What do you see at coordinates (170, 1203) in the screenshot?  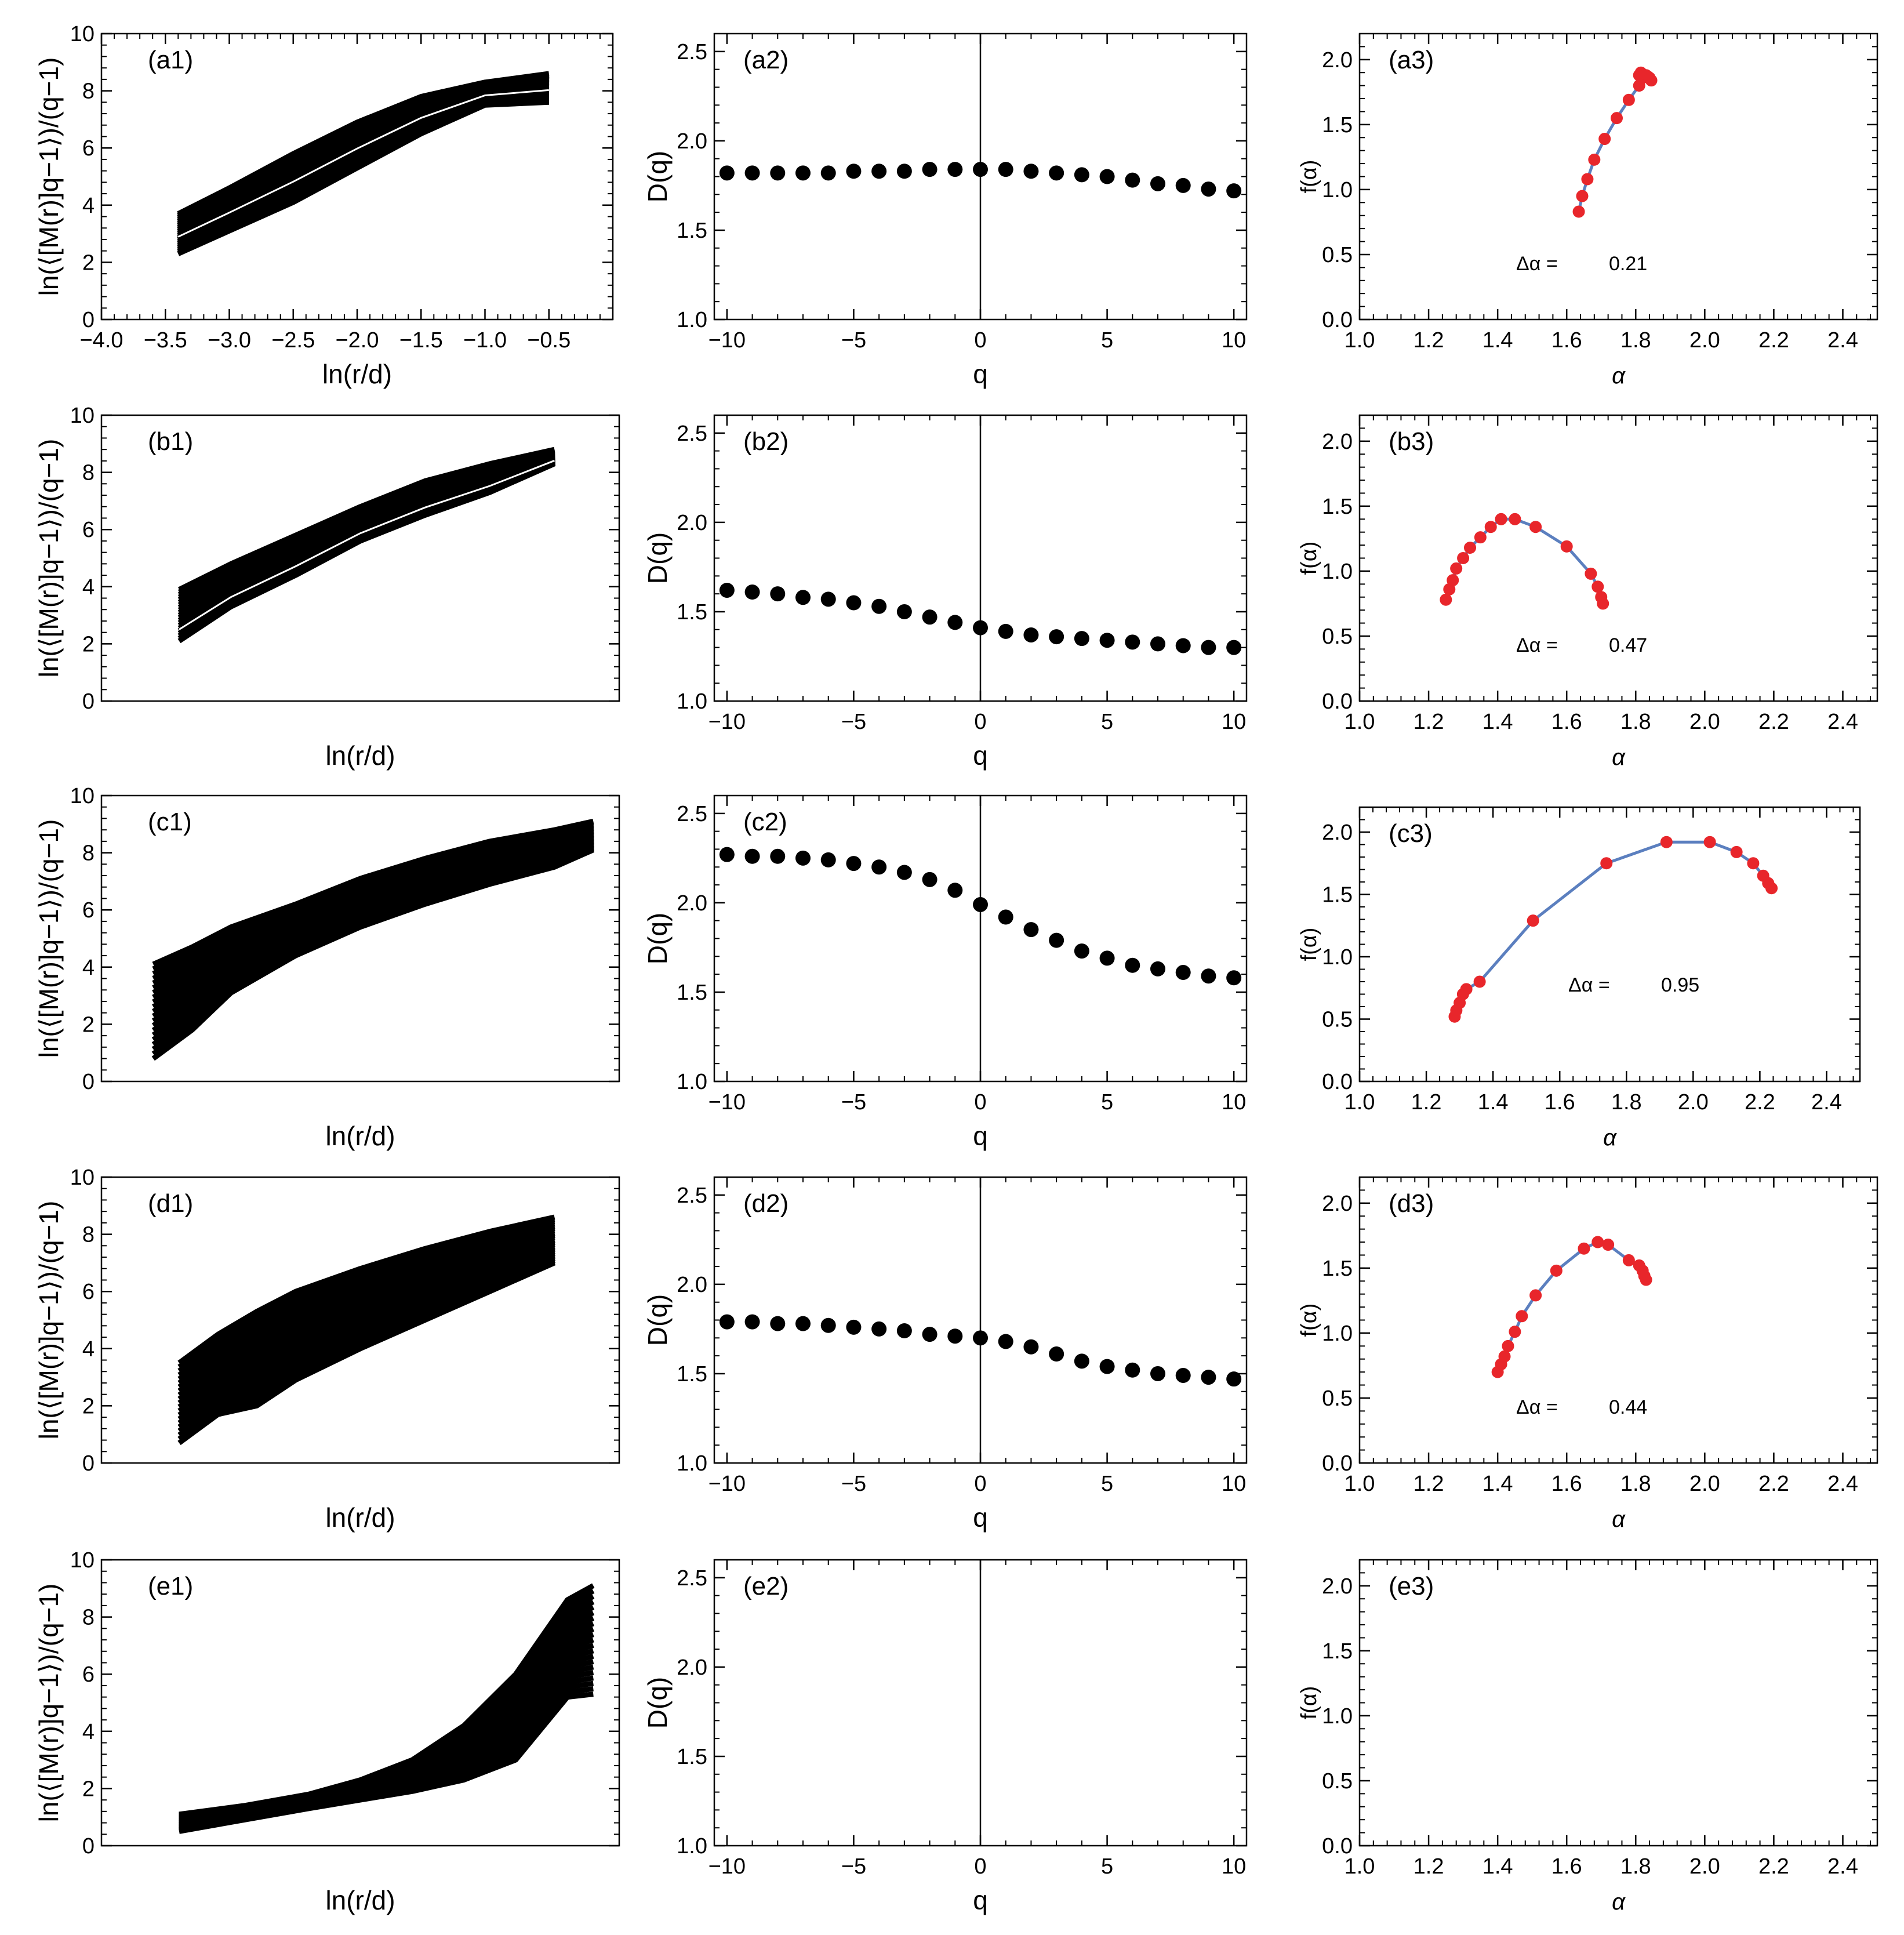 I see `panel-label: (d1)` at bounding box center [170, 1203].